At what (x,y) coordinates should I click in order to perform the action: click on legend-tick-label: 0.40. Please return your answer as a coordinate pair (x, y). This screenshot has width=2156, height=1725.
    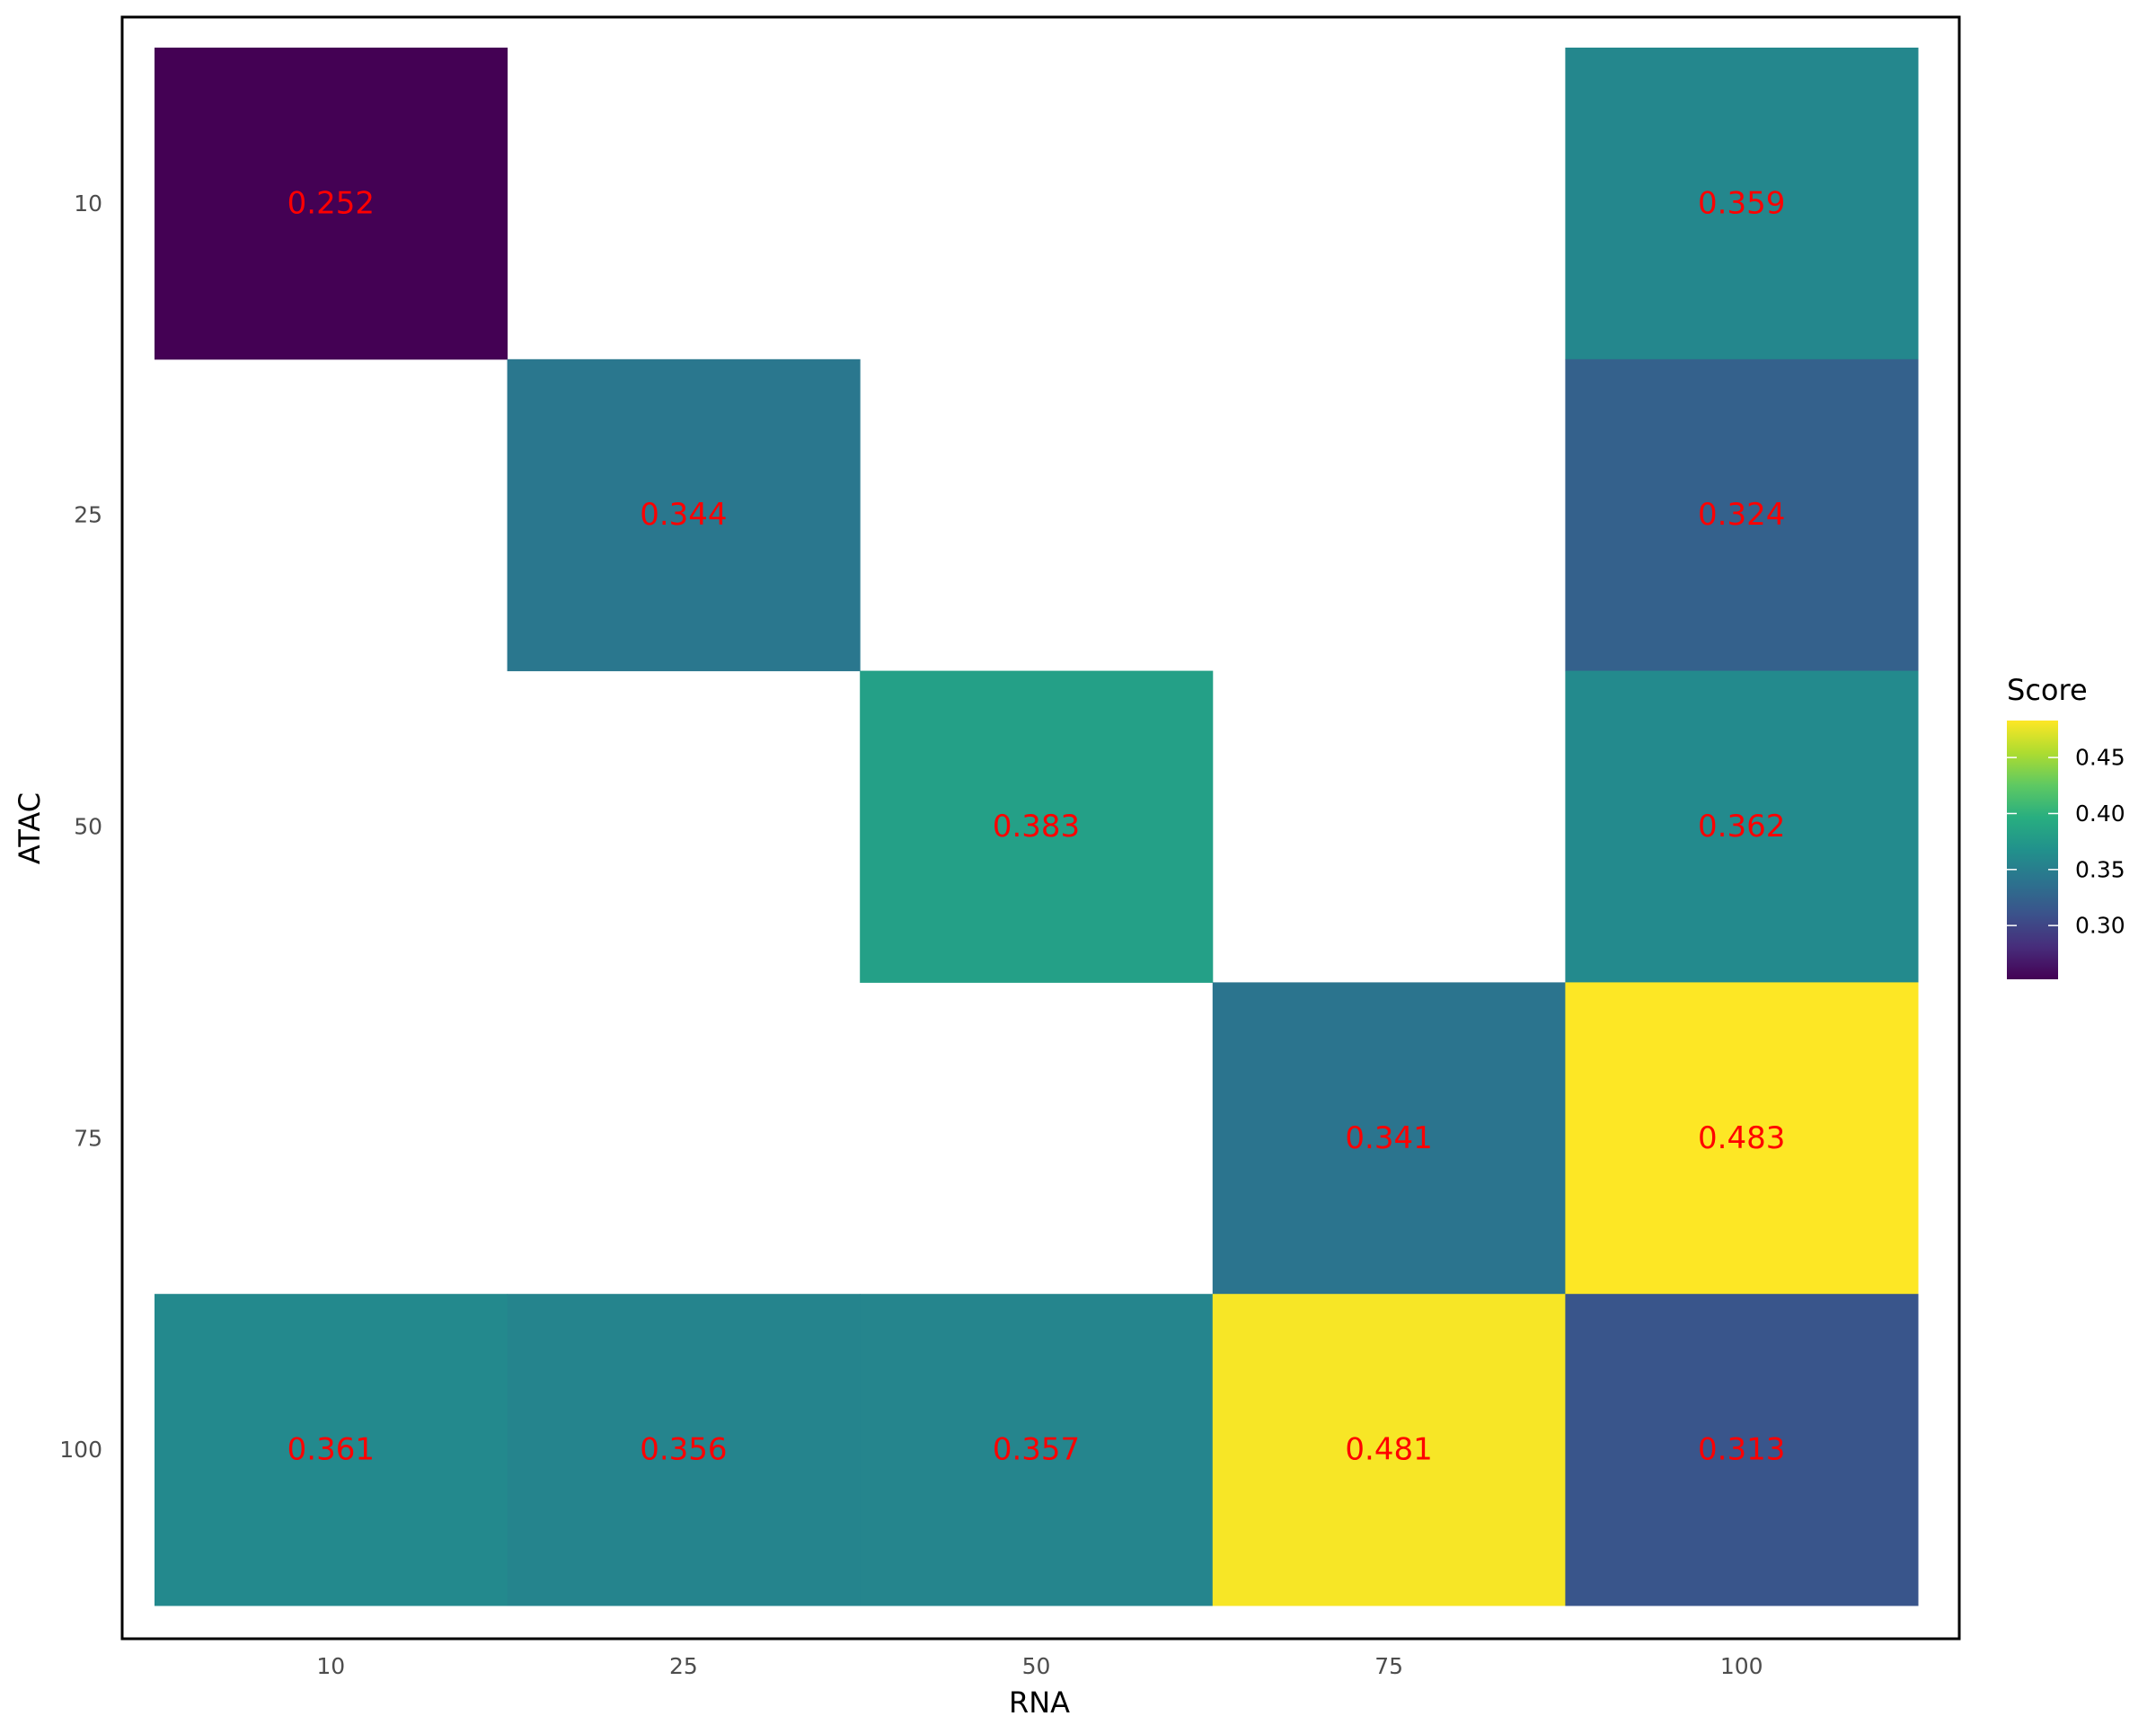
    Looking at the image, I should click on (2100, 814).